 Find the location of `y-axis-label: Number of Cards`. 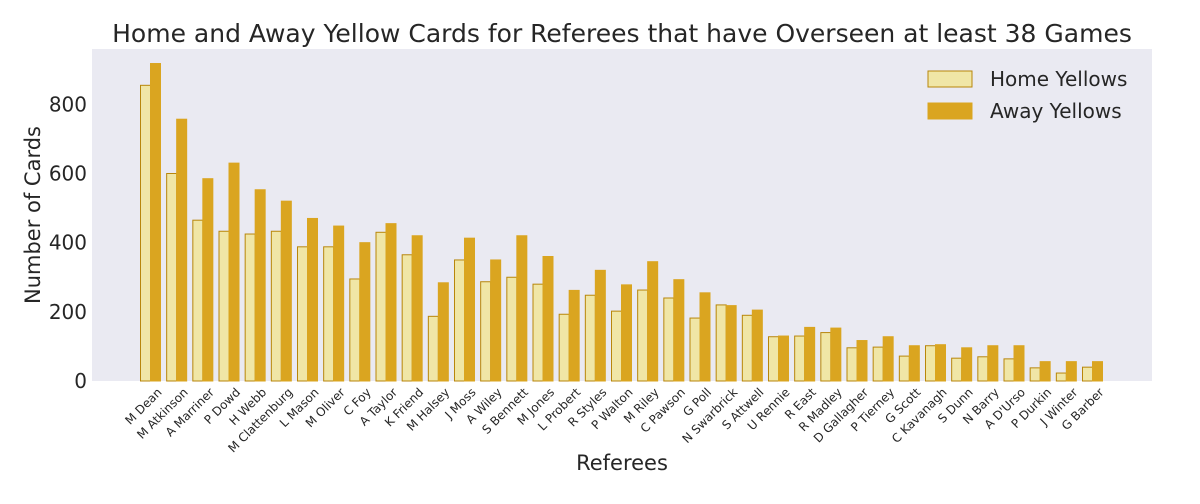

y-axis-label: Number of Cards is located at coordinates (33, 215).